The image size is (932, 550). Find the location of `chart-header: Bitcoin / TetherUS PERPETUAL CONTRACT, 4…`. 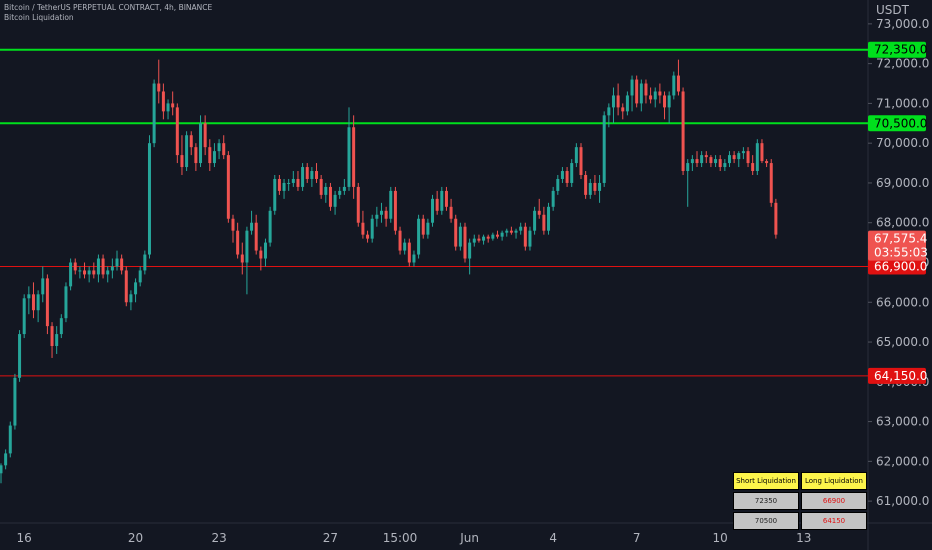

chart-header: Bitcoin / TetherUS PERPETUAL CONTRACT, 4… is located at coordinates (108, 13).